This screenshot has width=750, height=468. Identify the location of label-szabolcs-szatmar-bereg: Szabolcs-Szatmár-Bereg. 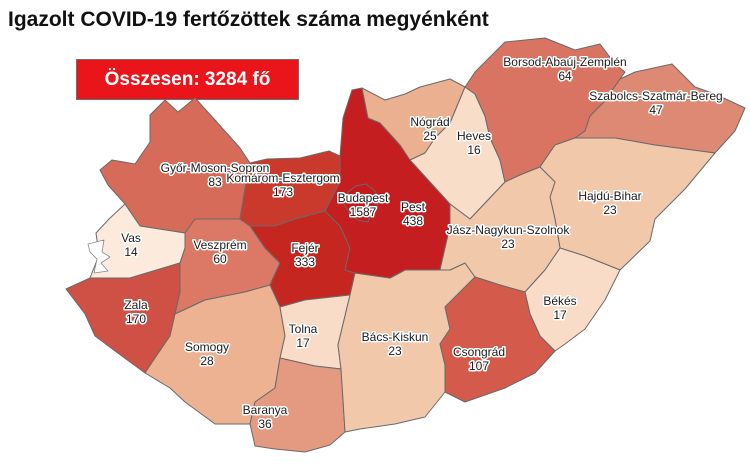
(655, 96).